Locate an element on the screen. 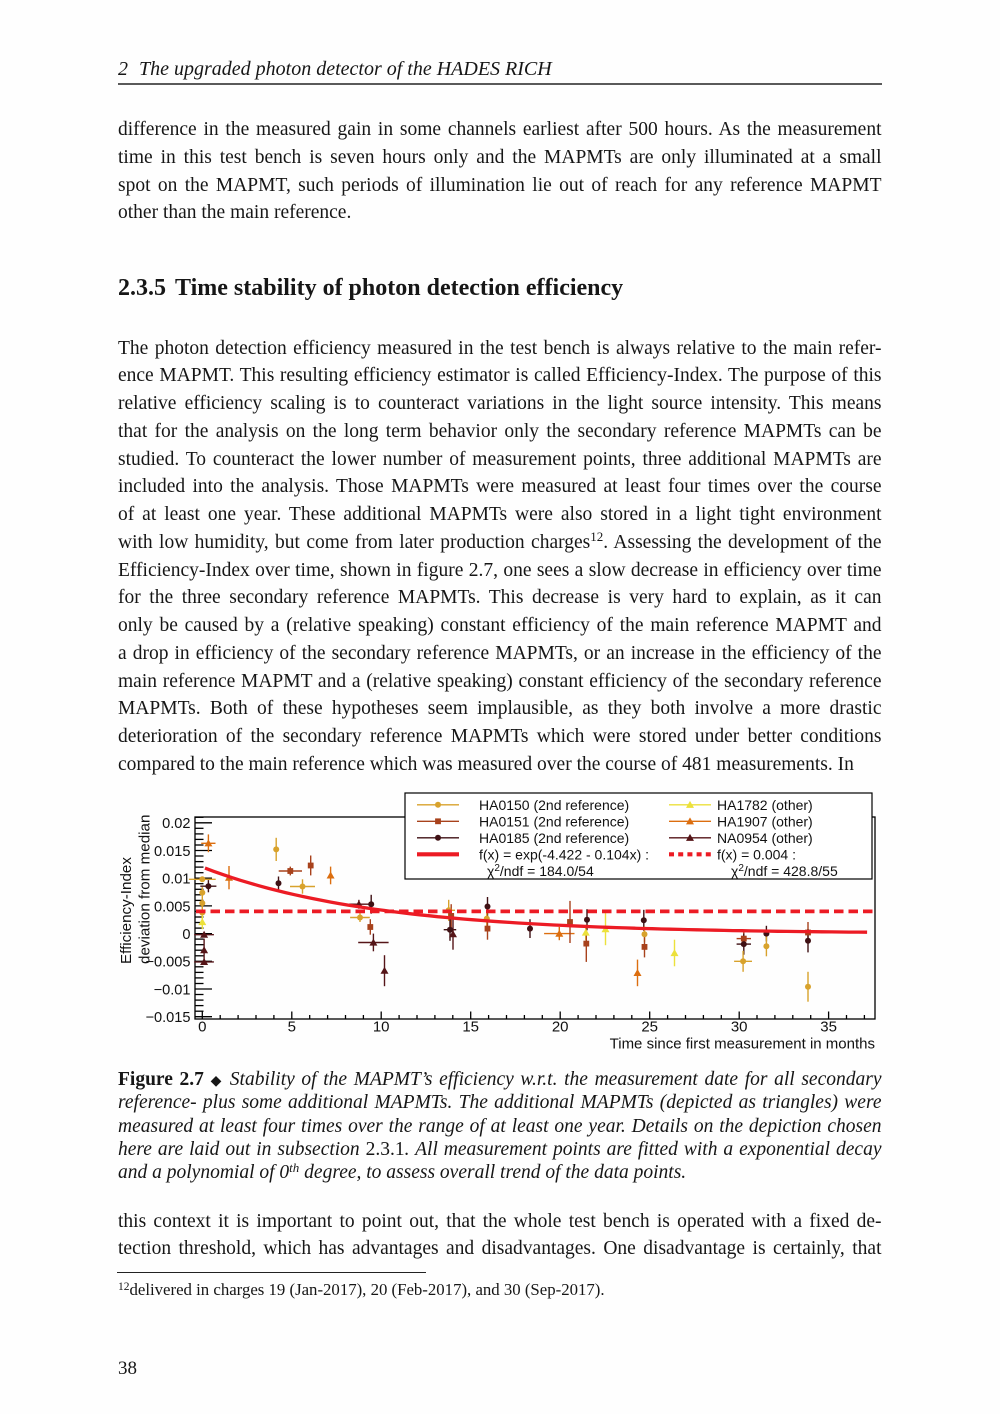 The height and width of the screenshot is (1414, 1000). svg-text:Time since first measurement i: Time since first measurement in months is located at coordinates (742, 1044).